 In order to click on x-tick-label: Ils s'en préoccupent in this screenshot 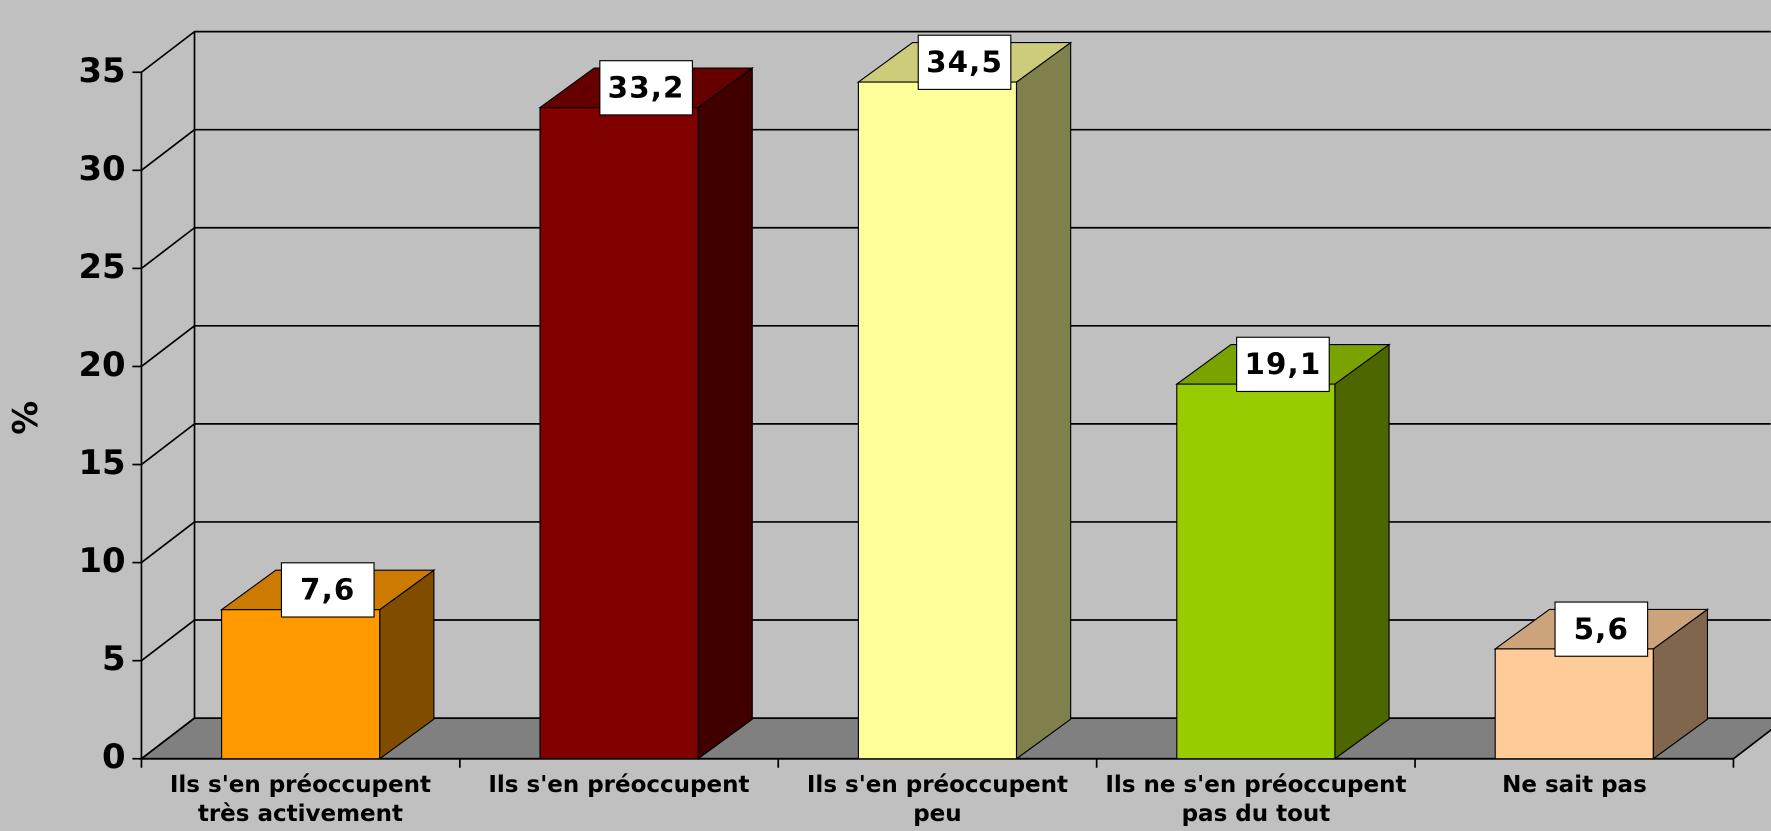, I will do `click(619, 785)`.